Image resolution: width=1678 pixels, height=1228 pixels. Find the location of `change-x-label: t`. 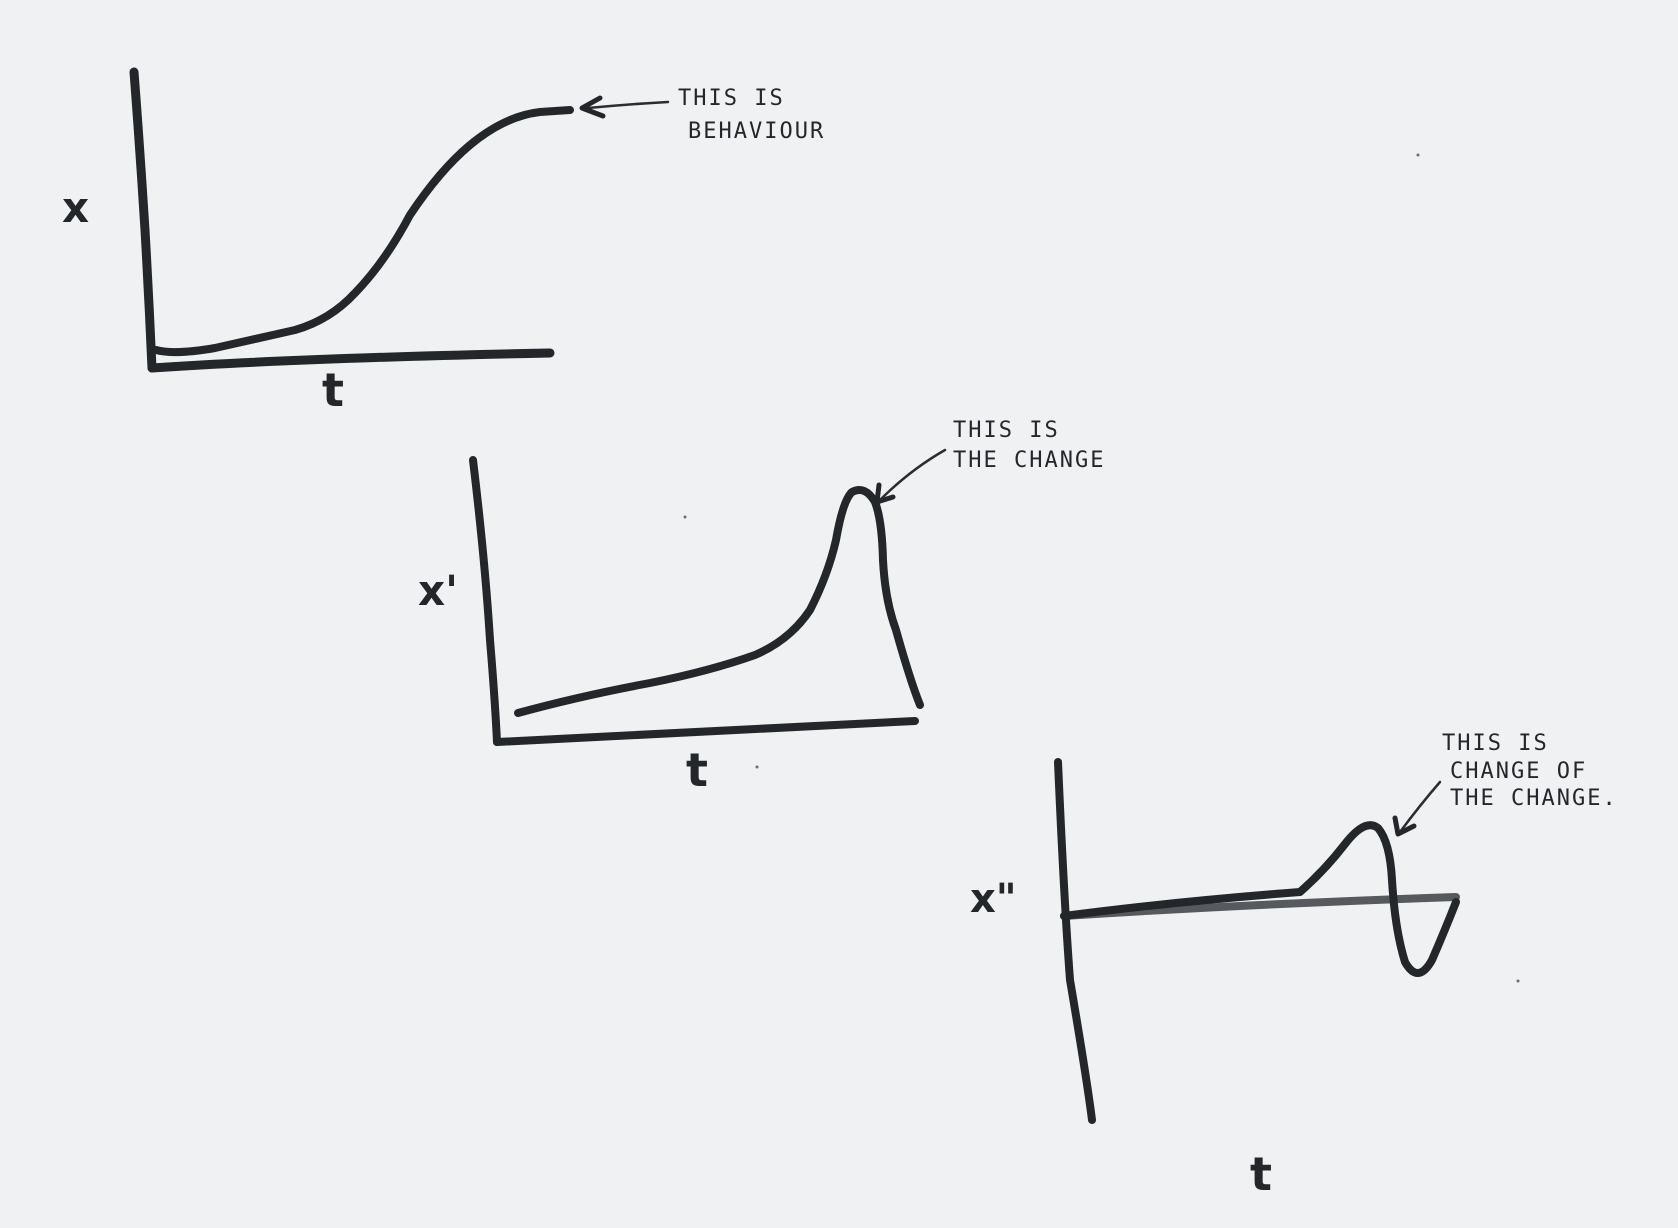

change-x-label: t is located at coordinates (697, 770).